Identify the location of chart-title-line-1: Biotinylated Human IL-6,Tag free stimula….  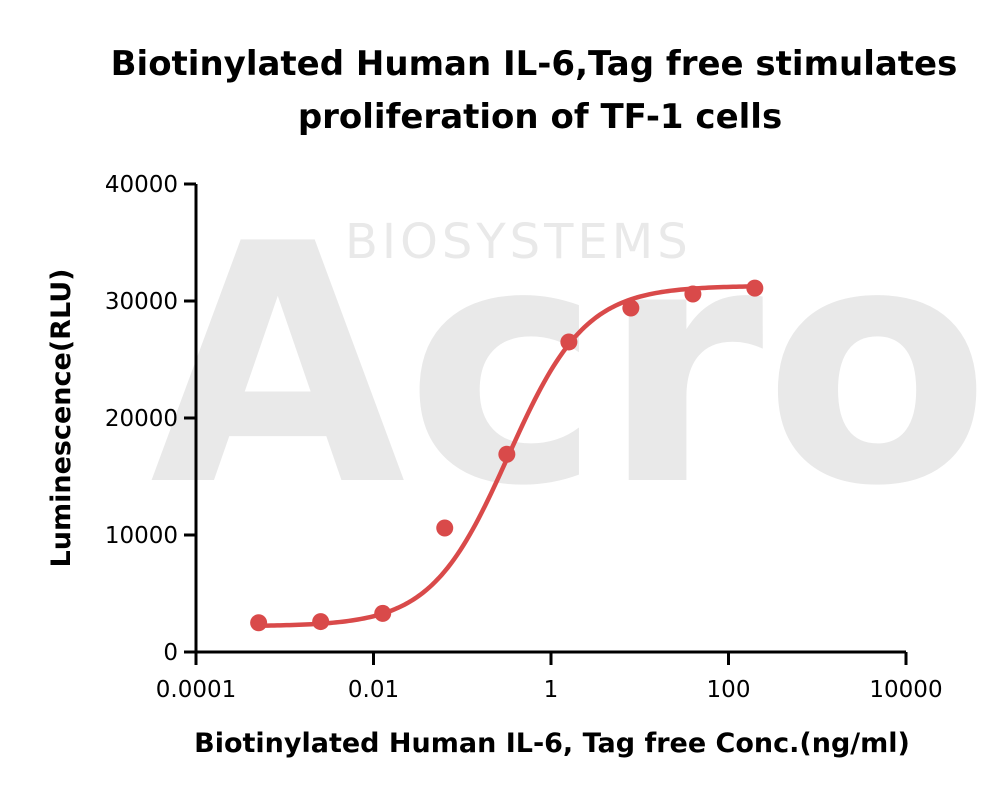
(534, 64).